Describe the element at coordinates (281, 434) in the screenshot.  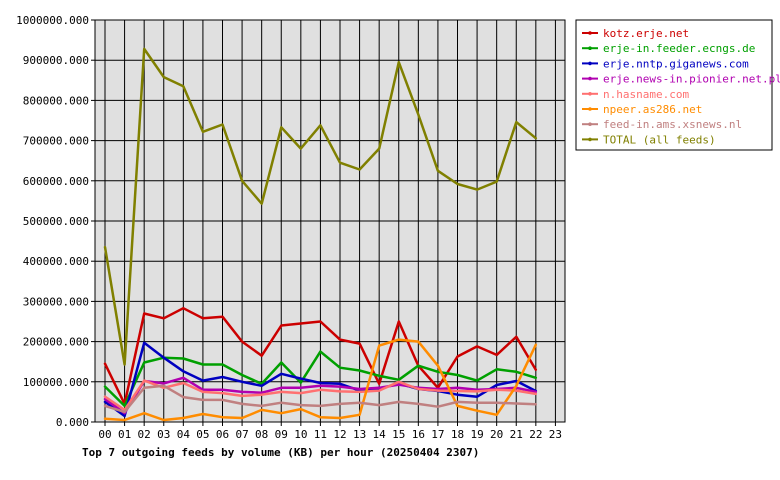
I see `x-tick-label: 09` at that location.